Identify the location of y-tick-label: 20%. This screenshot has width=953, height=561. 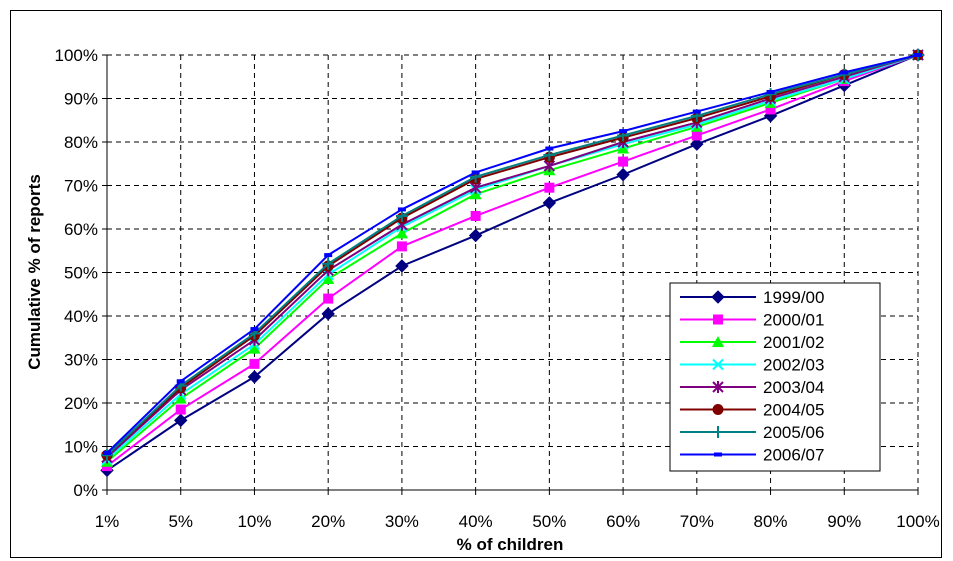
(81, 403).